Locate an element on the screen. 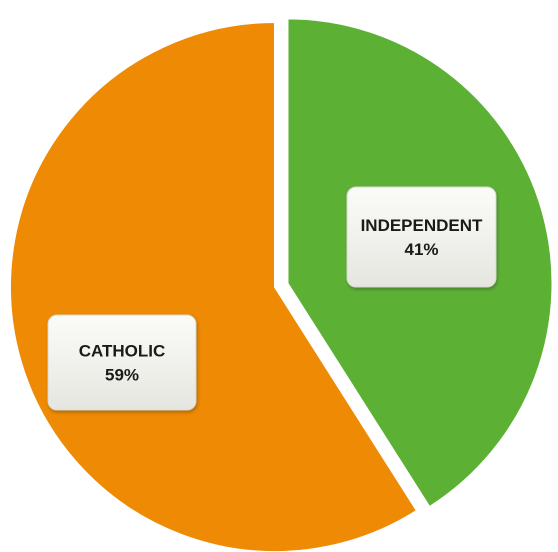  data-label-category: INDEPENDENT is located at coordinates (422, 225).